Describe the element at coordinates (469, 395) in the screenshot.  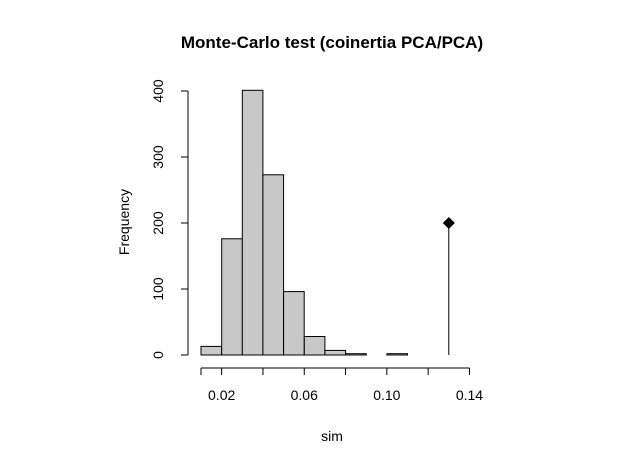
I see `x-axis-tick-label-3: 0.14` at that location.